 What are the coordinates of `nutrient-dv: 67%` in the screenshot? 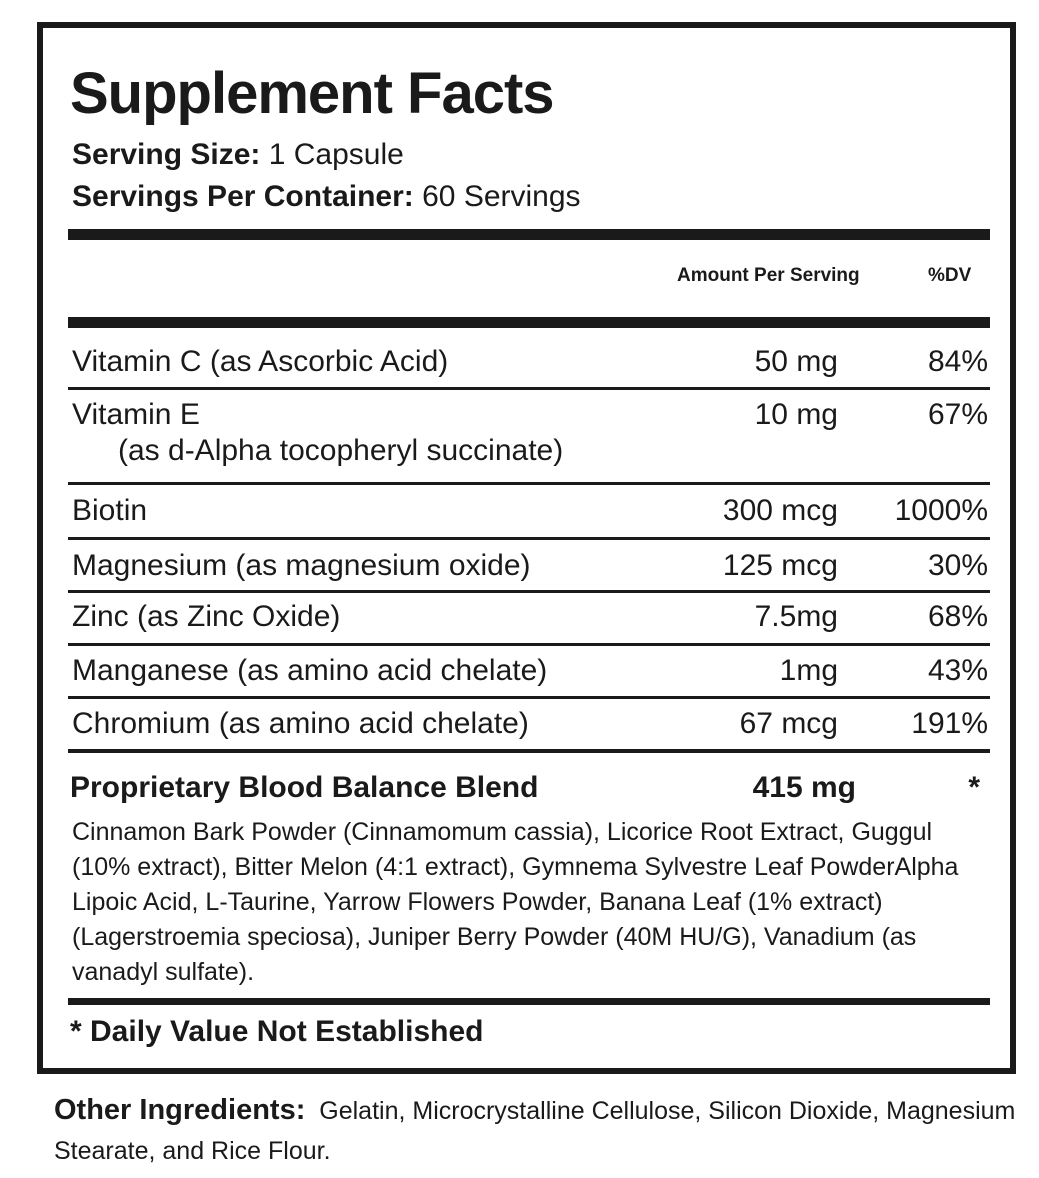 It's located at (957, 414).